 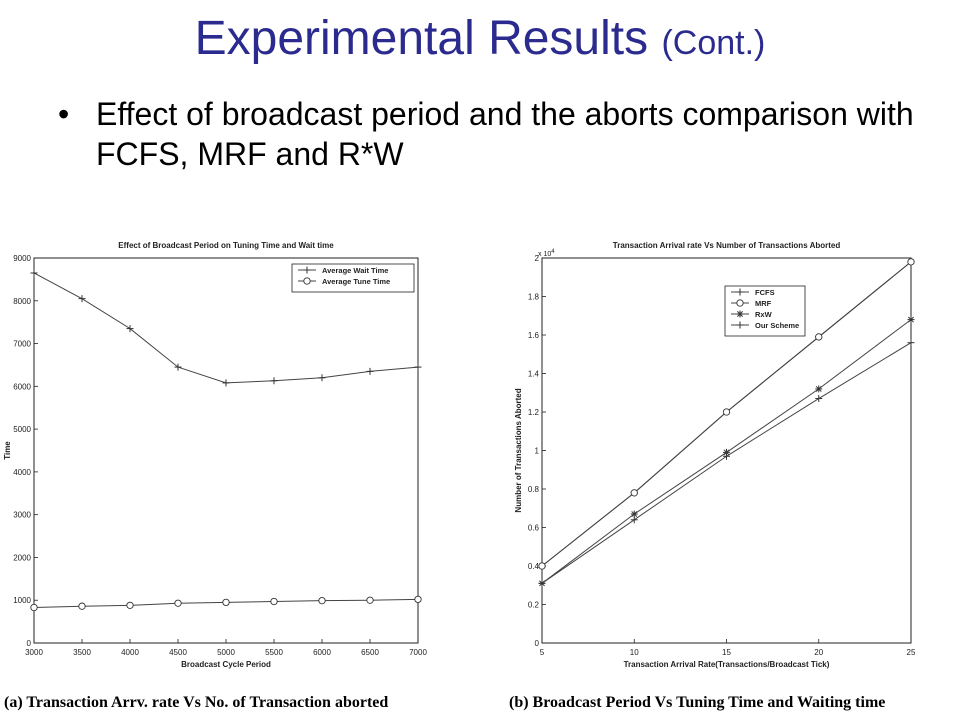 What do you see at coordinates (370, 652) in the screenshot?
I see `x-tick-label: 6500` at bounding box center [370, 652].